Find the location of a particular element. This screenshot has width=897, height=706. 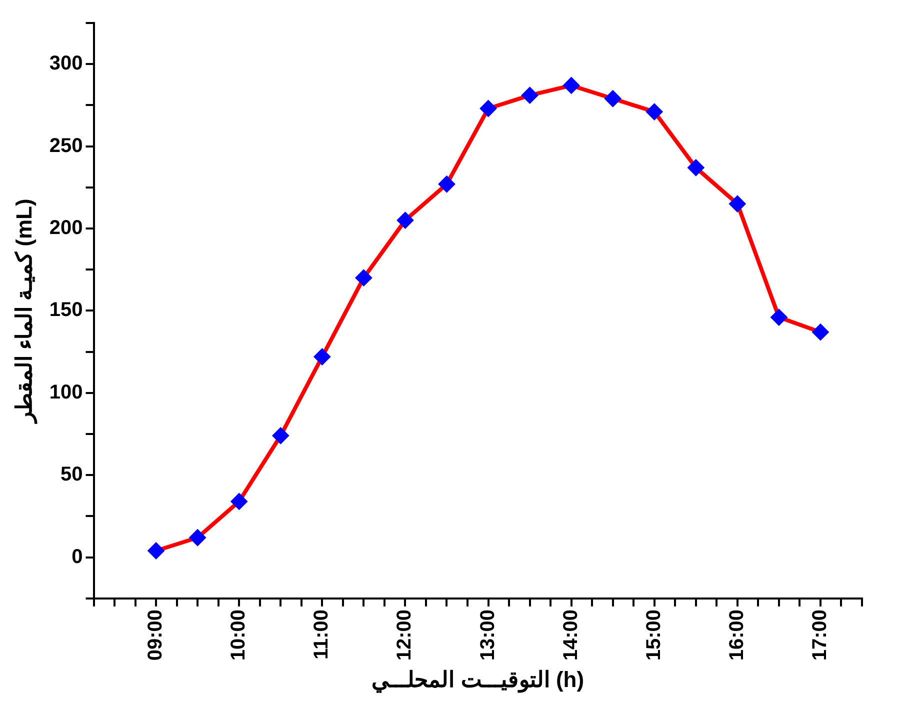

x-tick-label: 17:00 is located at coordinates (819, 635).